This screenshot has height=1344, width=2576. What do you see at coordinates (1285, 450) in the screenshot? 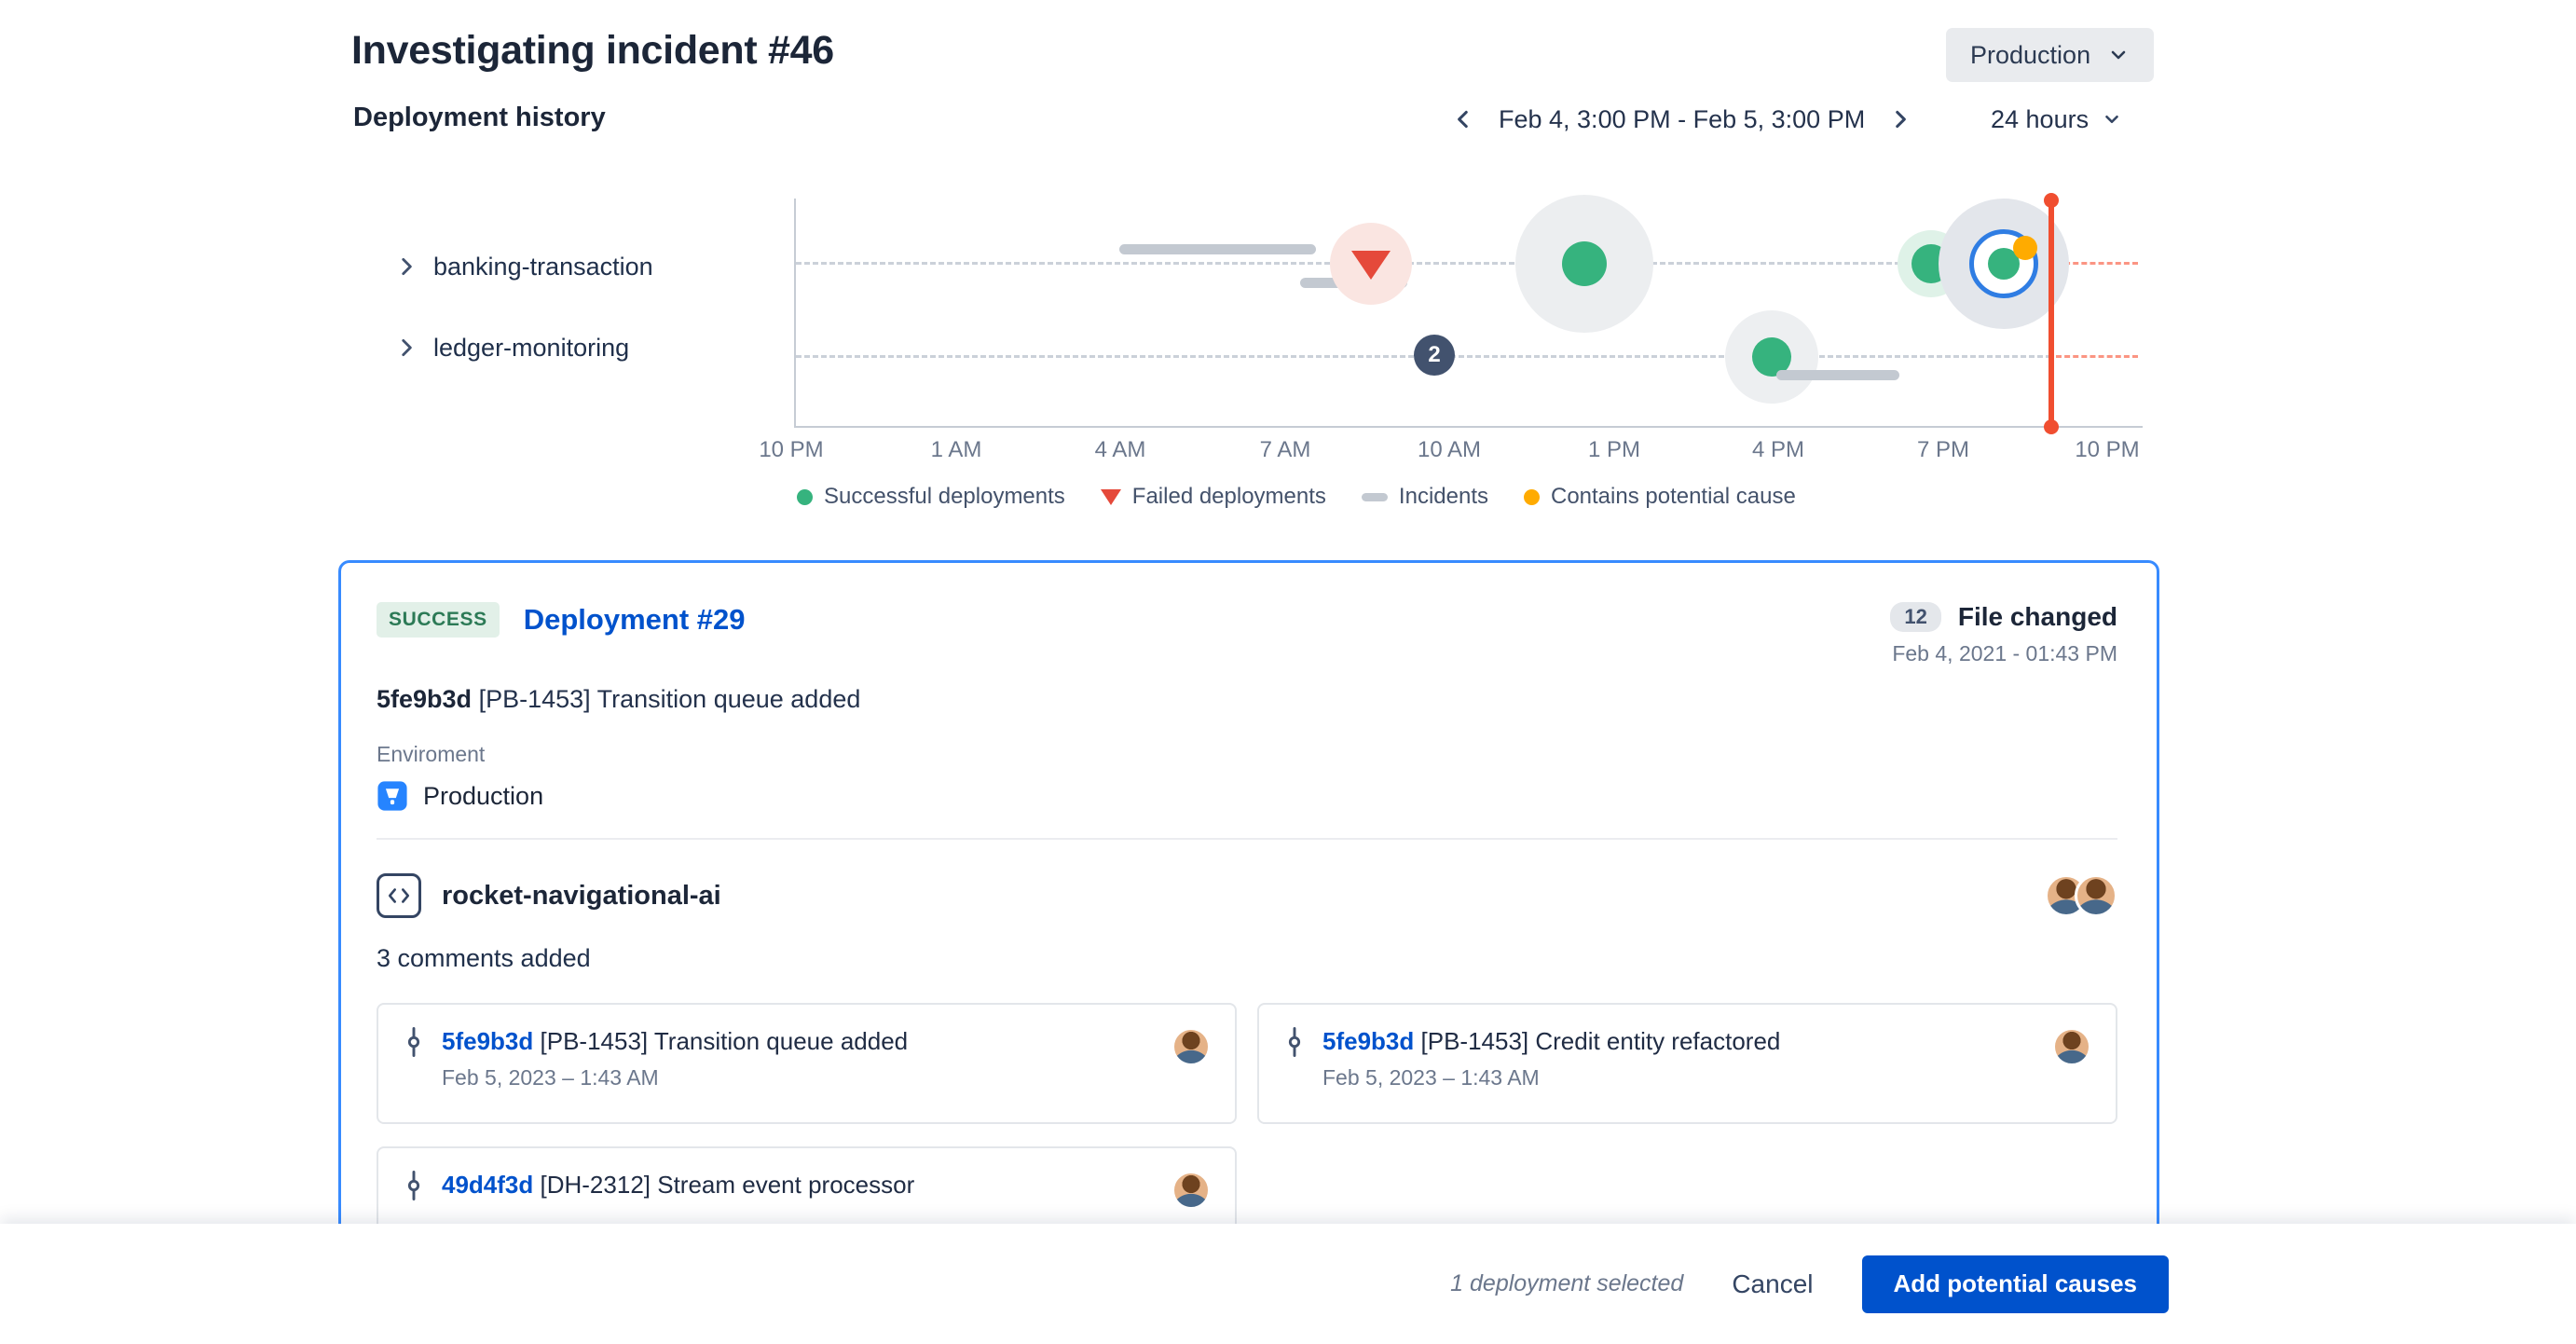
I see `x-axis-tick: 7 AM` at bounding box center [1285, 450].